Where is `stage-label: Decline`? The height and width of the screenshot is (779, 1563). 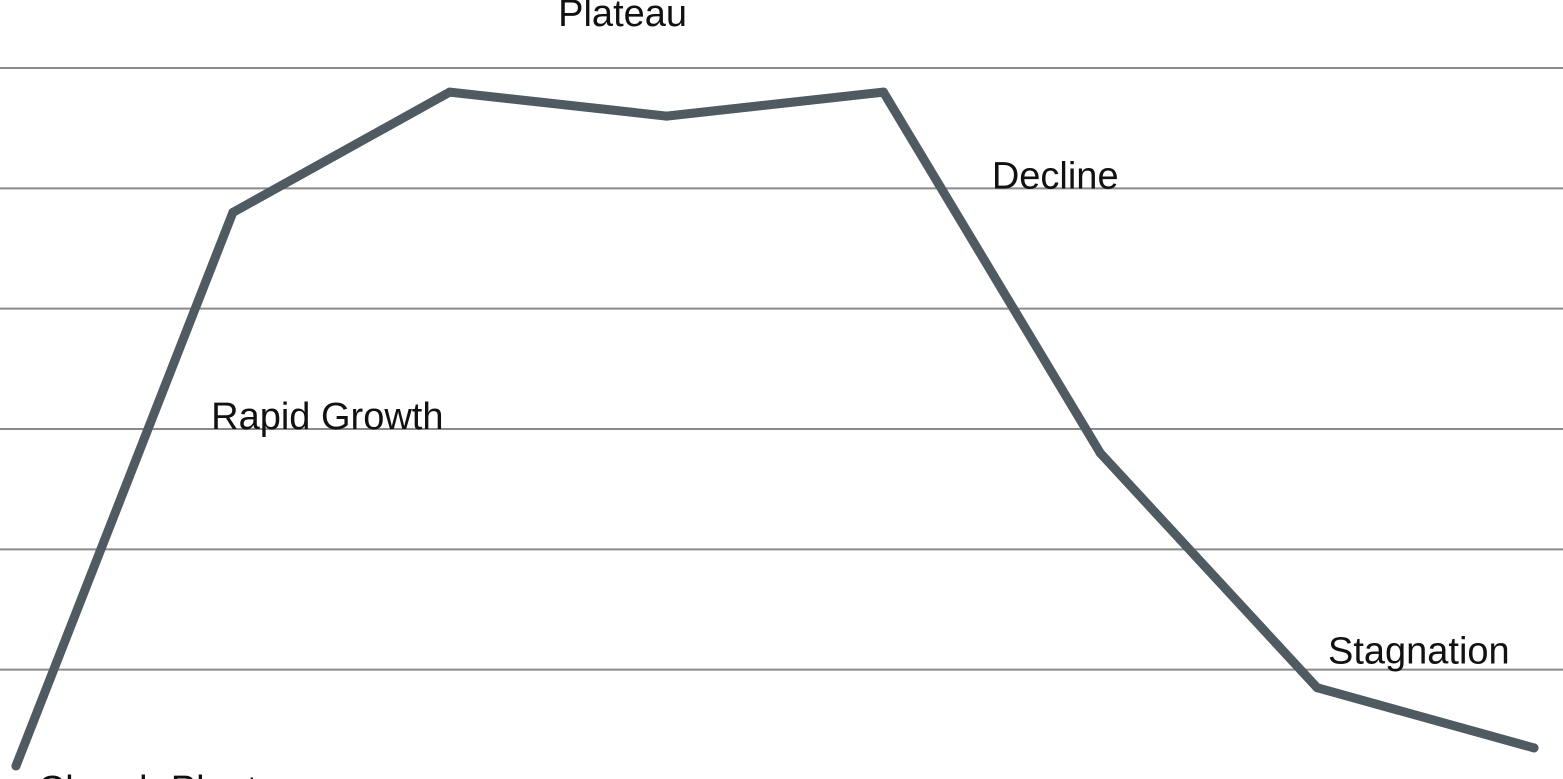 stage-label: Decline is located at coordinates (1055, 176).